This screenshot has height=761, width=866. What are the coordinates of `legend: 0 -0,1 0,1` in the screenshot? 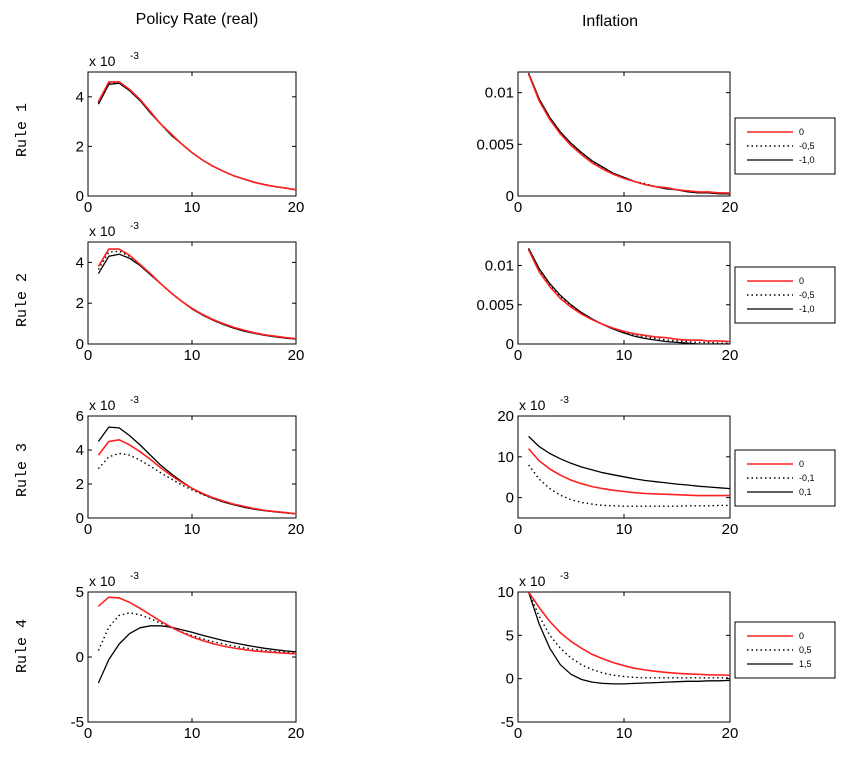 It's located at (785, 478).